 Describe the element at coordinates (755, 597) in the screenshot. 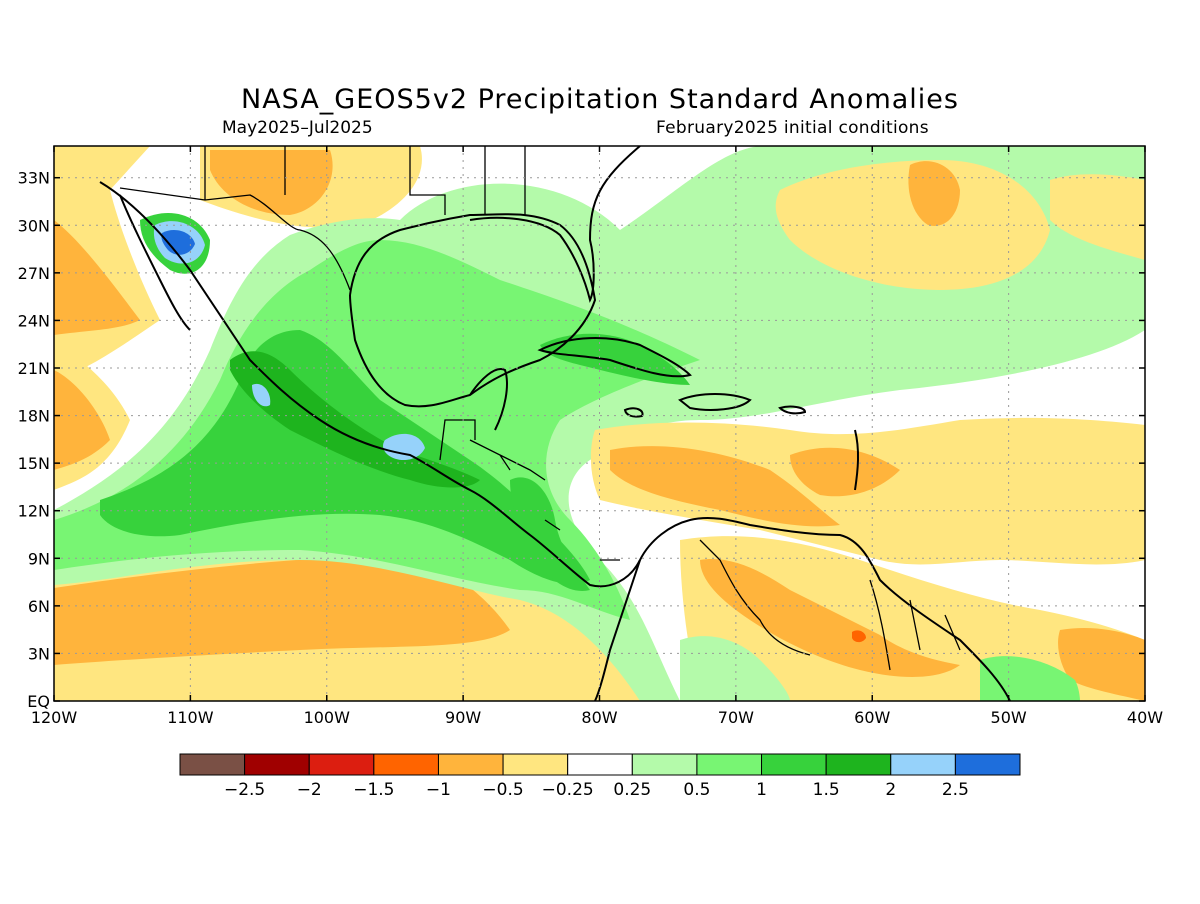

I see `border-venezuela-colombia` at that location.